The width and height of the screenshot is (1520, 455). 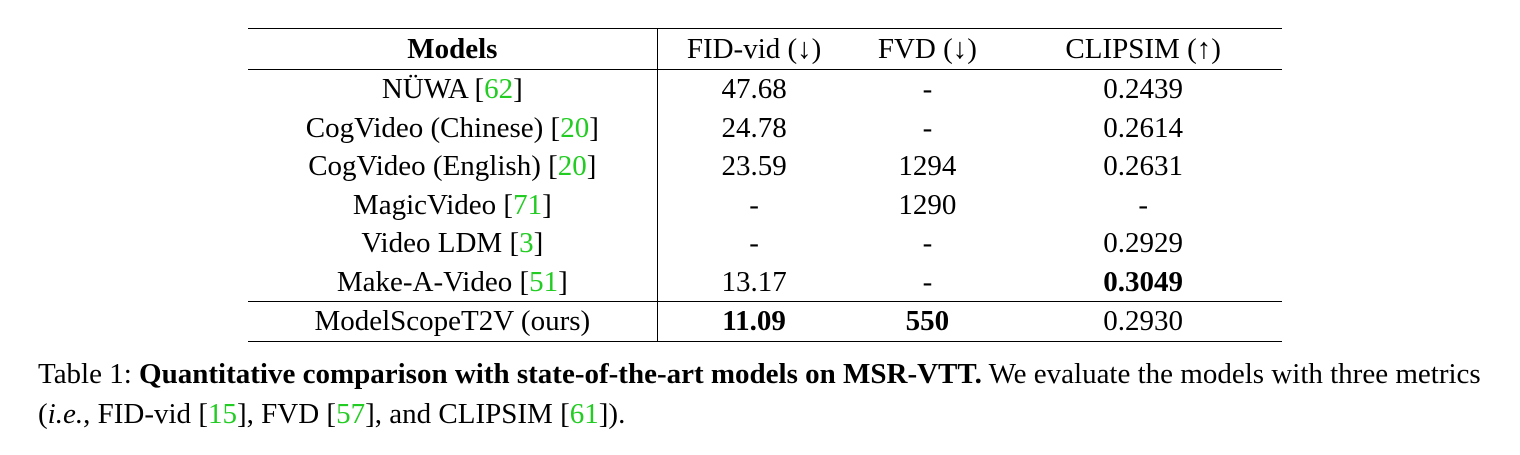 What do you see at coordinates (1143, 166) in the screenshot?
I see `clipsim-cell: 0.2631` at bounding box center [1143, 166].